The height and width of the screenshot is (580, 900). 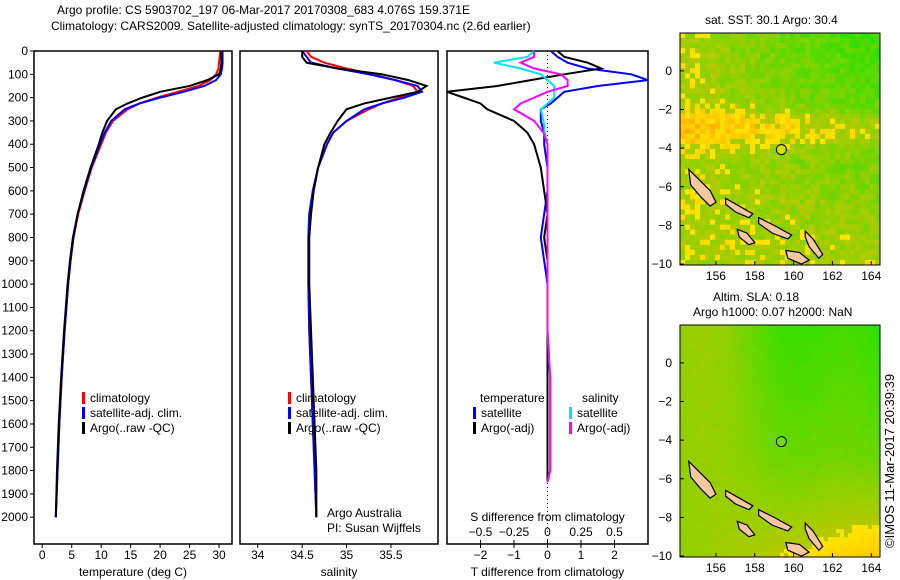 What do you see at coordinates (101, 555) in the screenshot?
I see `x-tick-label: 10` at bounding box center [101, 555].